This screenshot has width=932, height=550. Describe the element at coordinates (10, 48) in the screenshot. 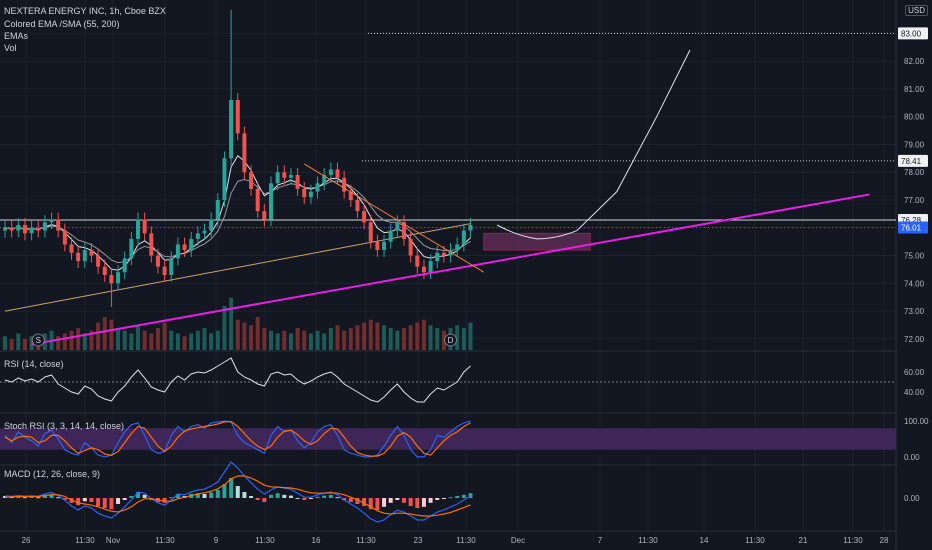

I see `indicator-vol: Vol` at that location.